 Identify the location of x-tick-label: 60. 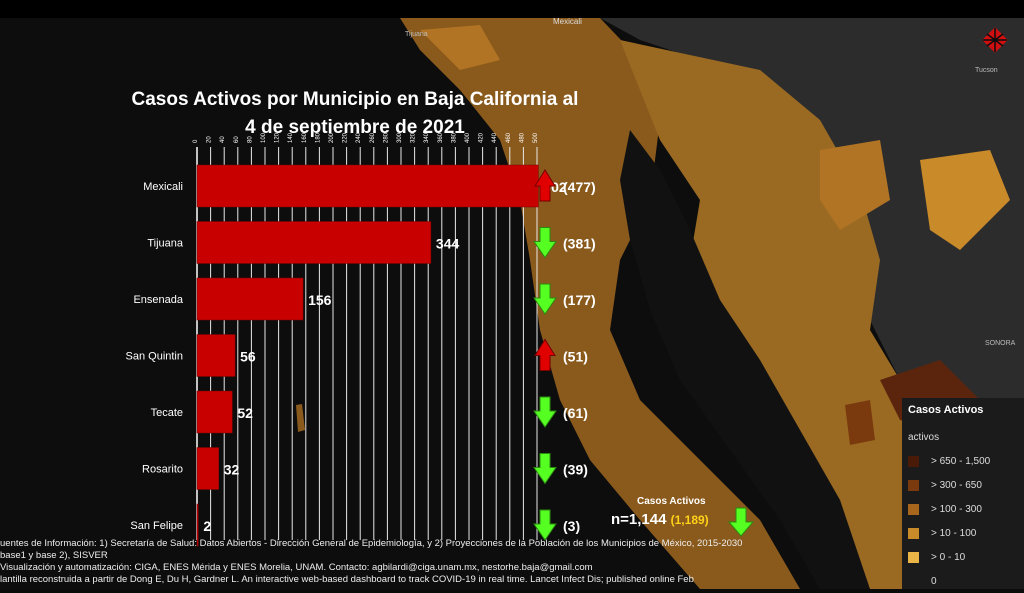
(237, 139).